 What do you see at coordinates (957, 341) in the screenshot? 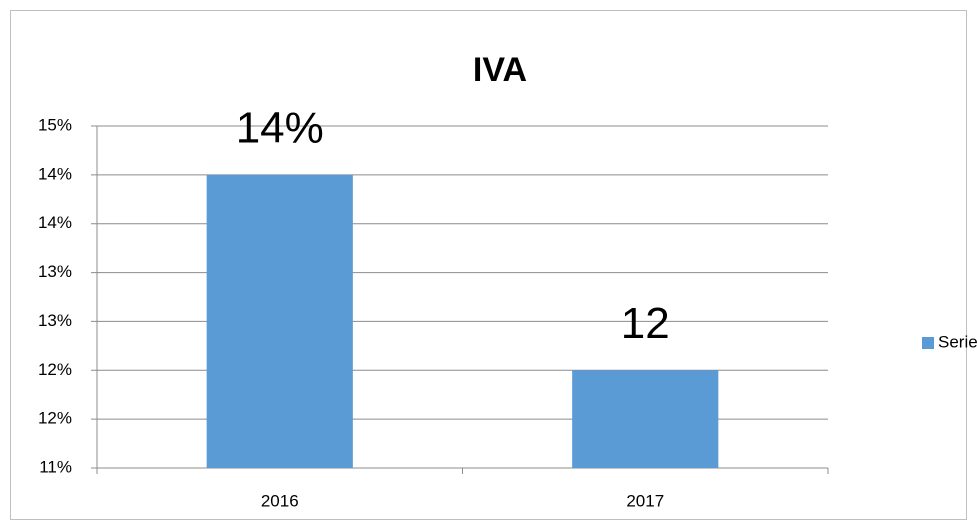
I see `legend-label: Serie 1` at bounding box center [957, 341].